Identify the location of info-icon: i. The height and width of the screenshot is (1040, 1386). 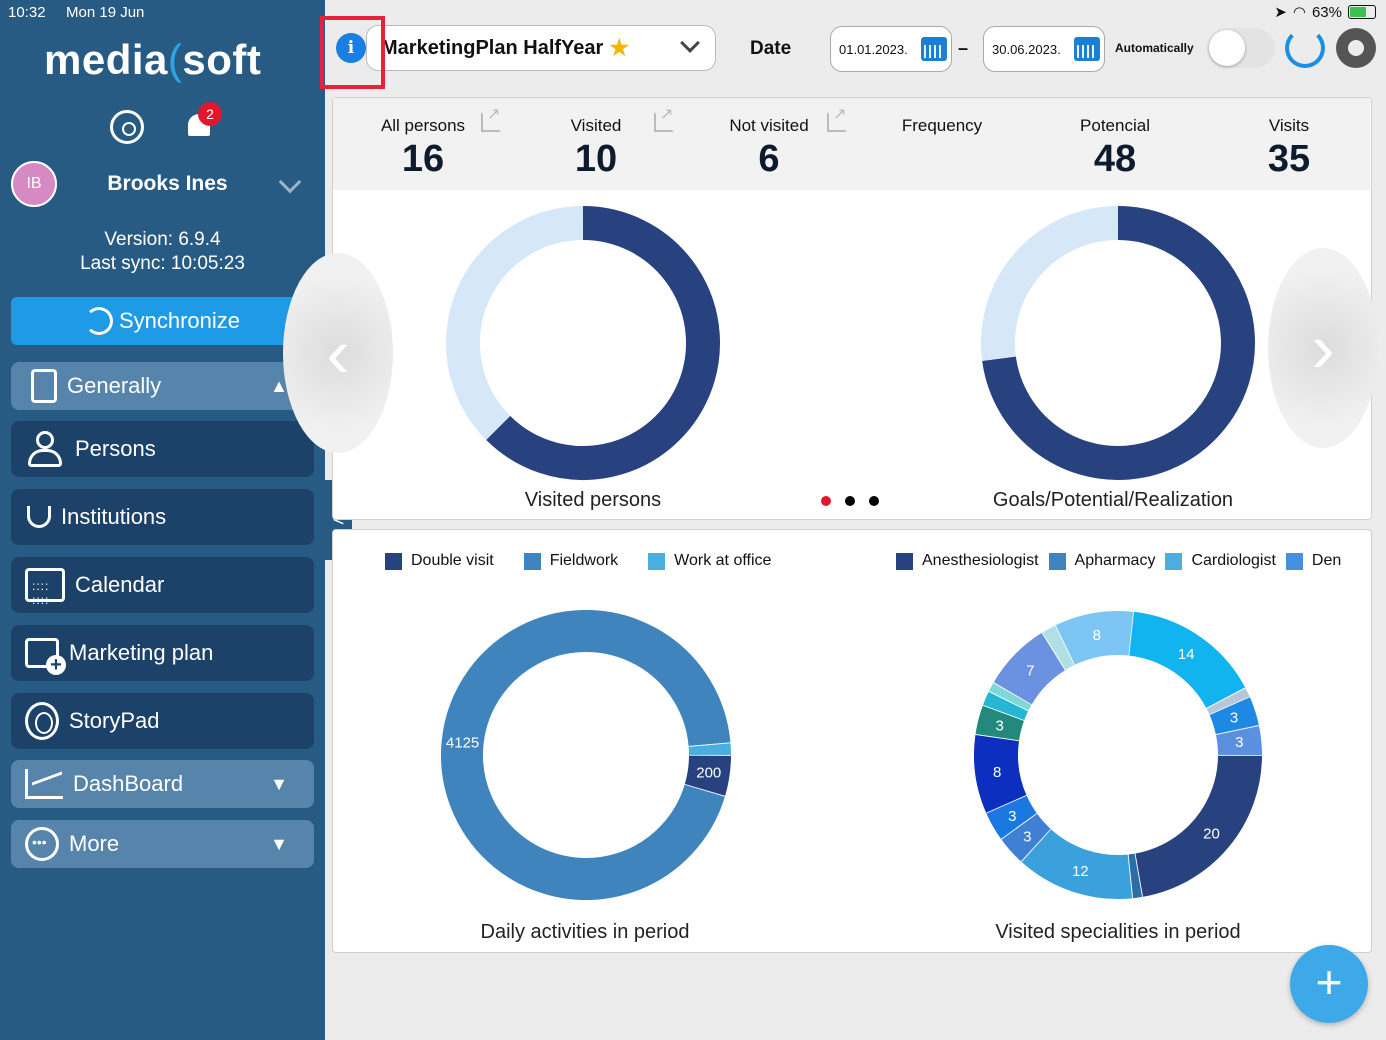
(351, 48).